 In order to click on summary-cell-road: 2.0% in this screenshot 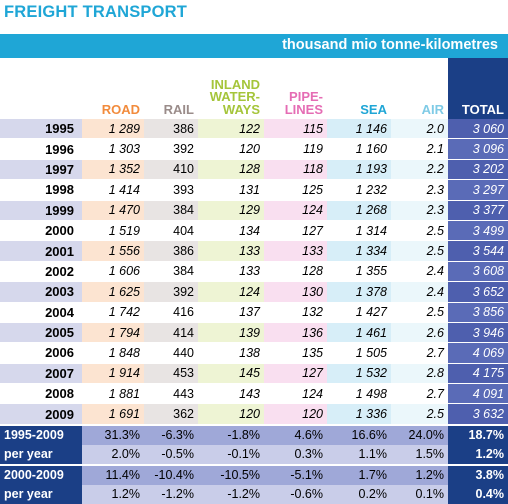, I will do `click(113, 454)`.